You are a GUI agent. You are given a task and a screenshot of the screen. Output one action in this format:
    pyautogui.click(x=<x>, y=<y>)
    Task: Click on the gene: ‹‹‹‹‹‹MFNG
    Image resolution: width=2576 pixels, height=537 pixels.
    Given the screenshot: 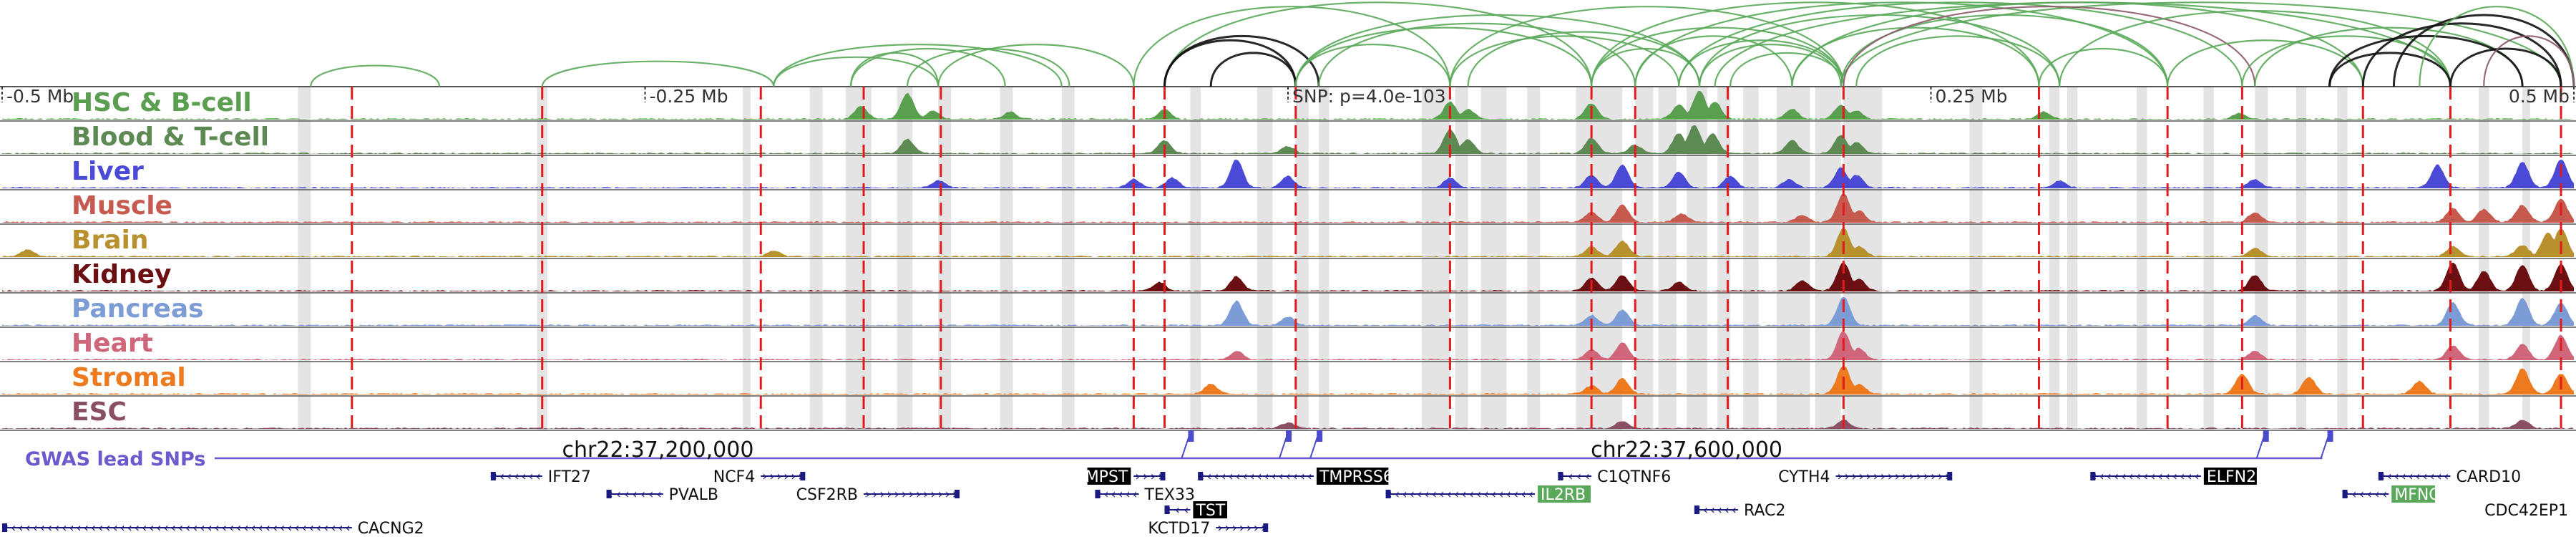 What is the action you would take?
    pyautogui.click(x=2391, y=494)
    